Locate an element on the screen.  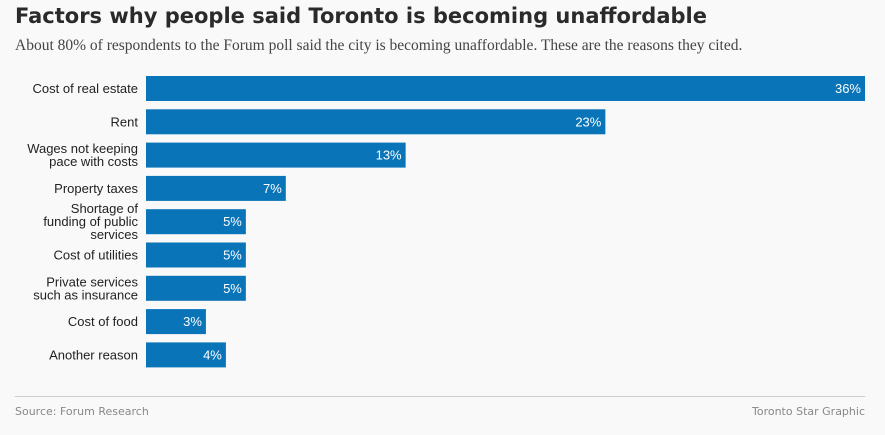
value-label: 4% is located at coordinates (212, 354).